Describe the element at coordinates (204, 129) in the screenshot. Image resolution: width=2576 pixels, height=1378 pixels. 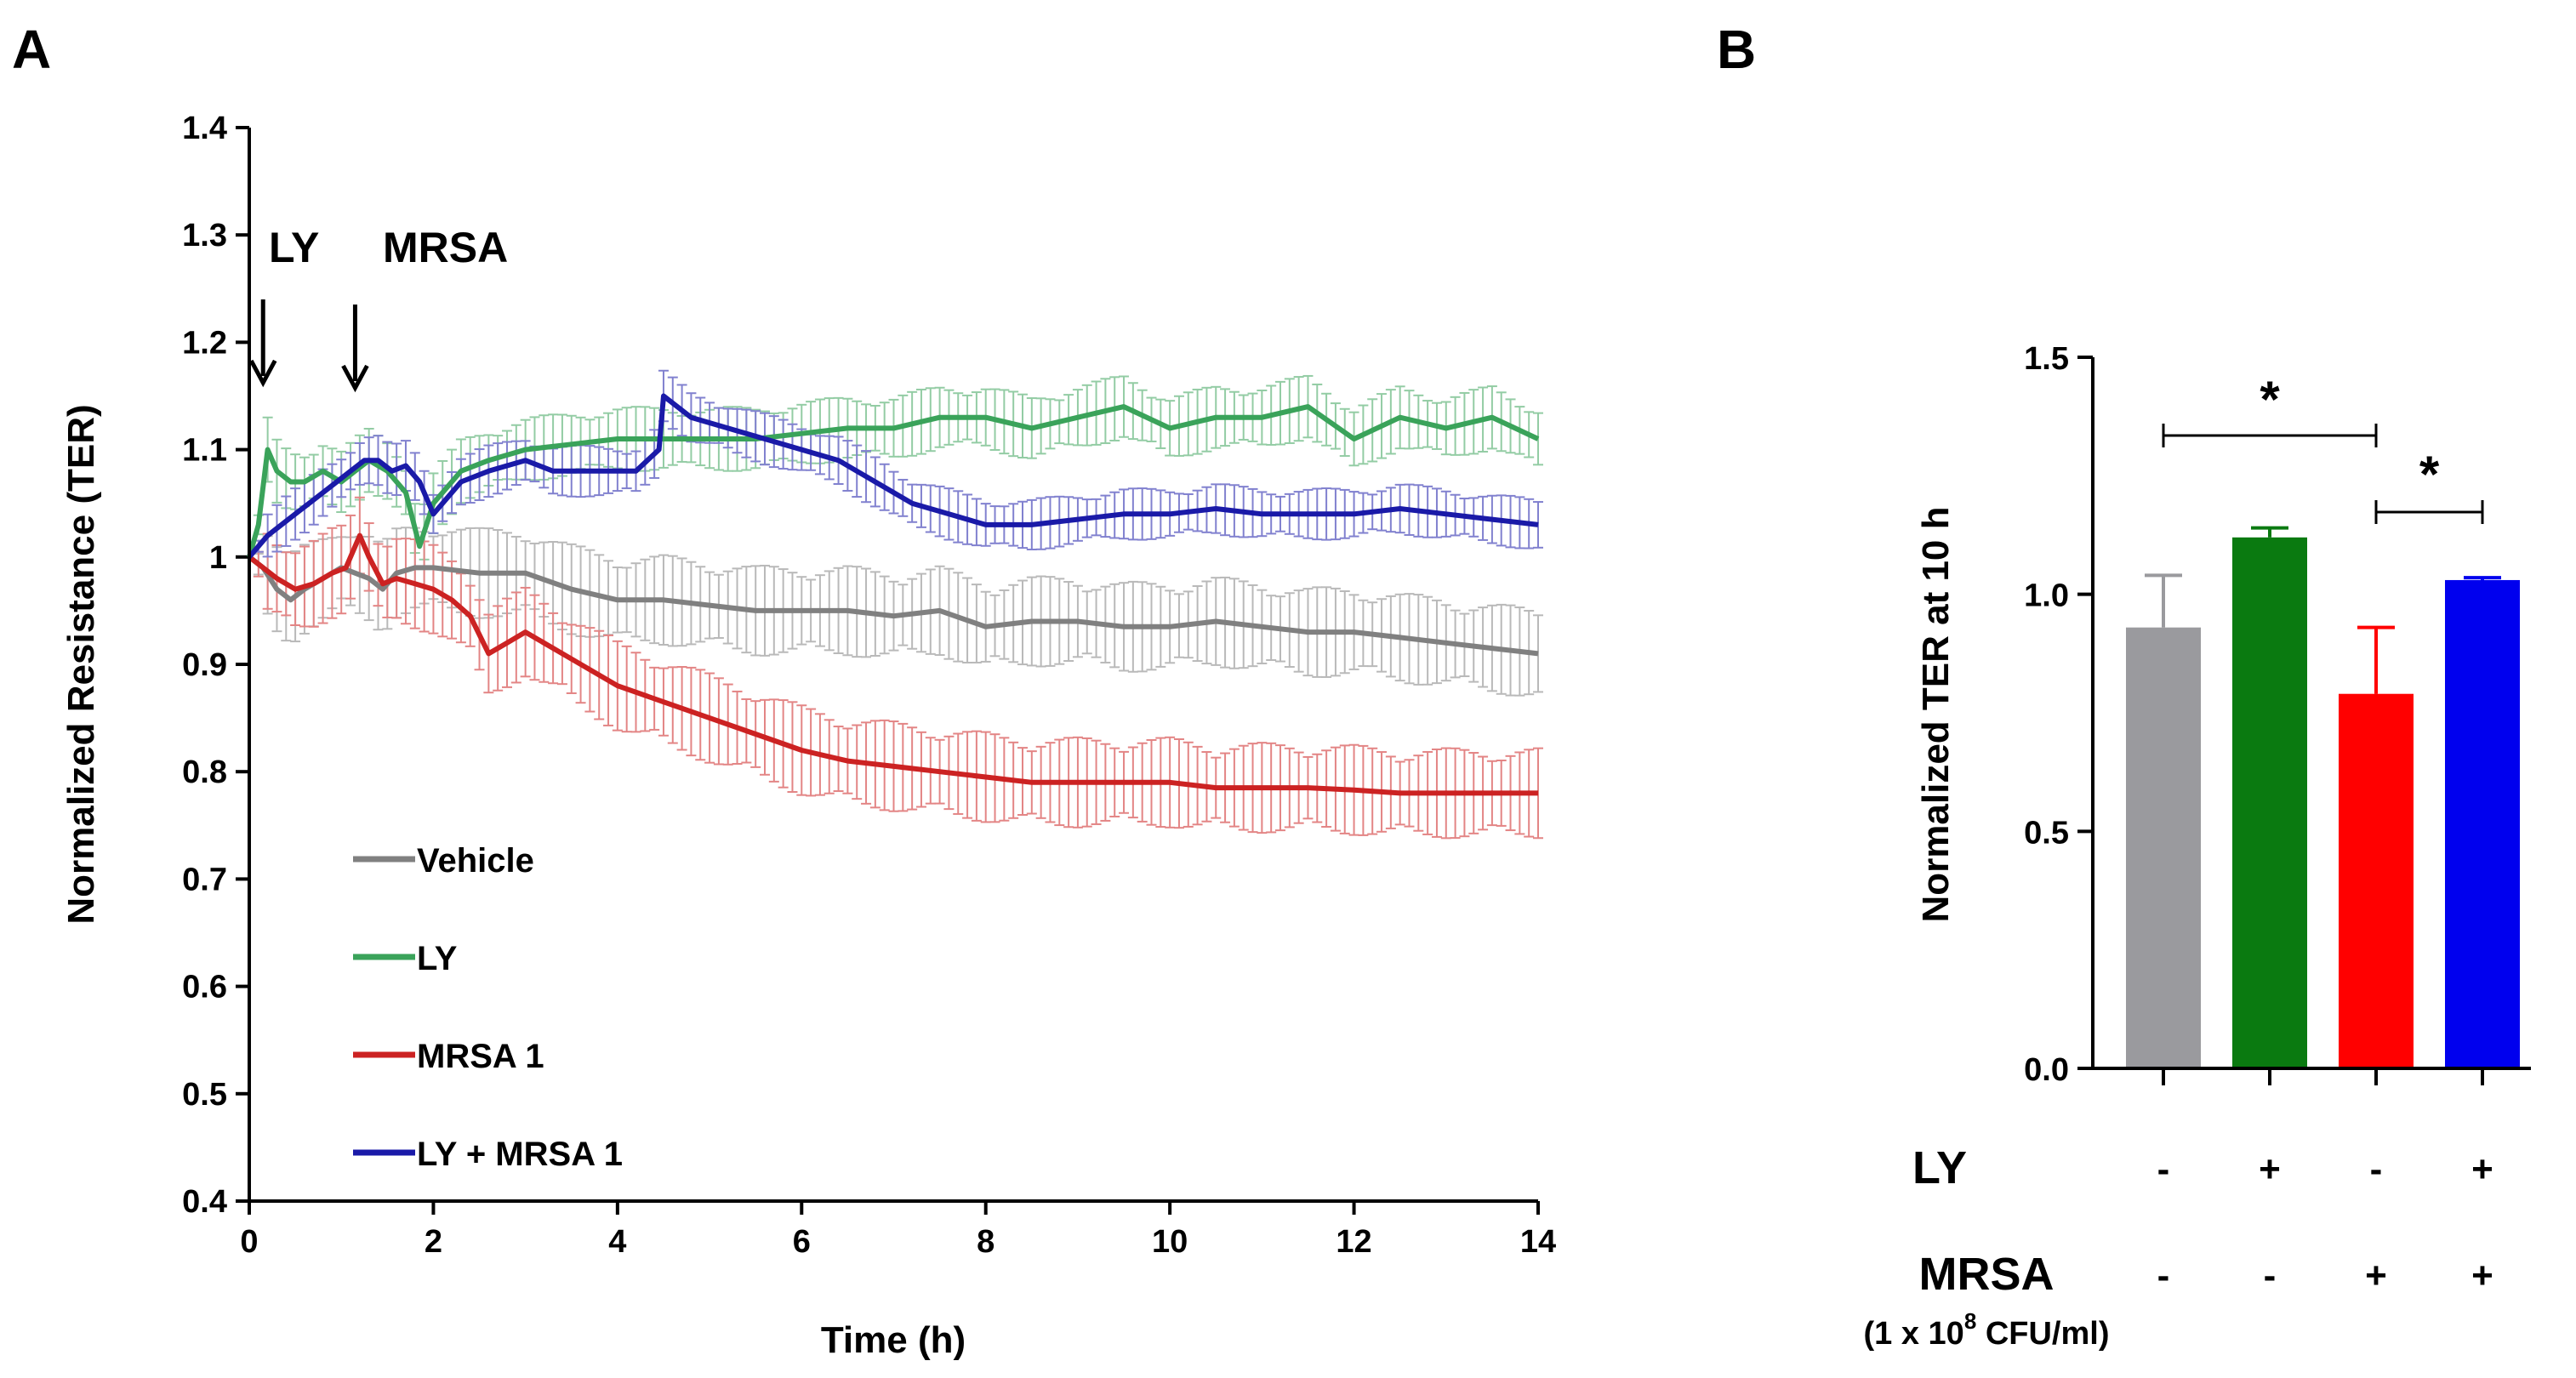
I see `a-y-tick-label: 1.4` at that location.